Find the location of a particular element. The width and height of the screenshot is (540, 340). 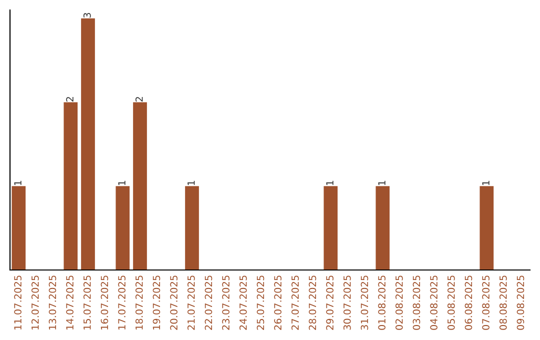

x-tick-label: 24.07.2025 is located at coordinates (243, 303).